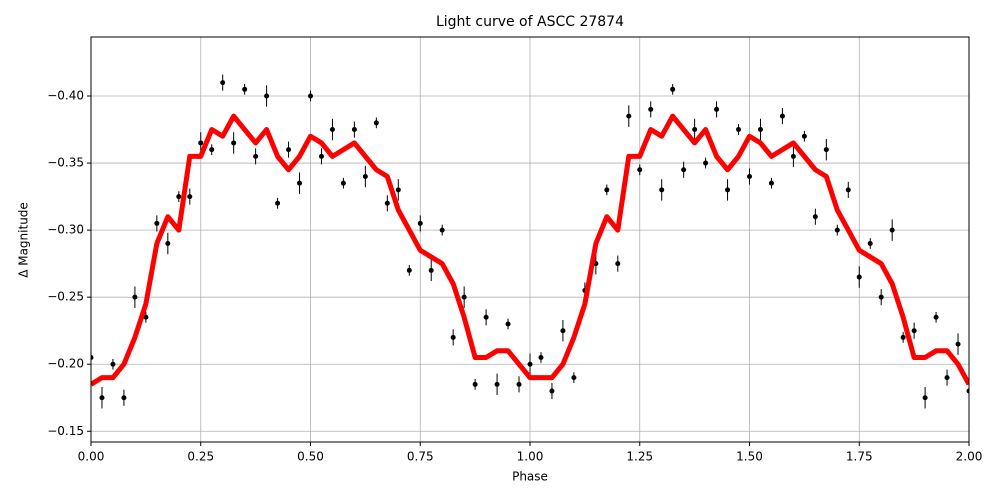  What do you see at coordinates (749, 457) in the screenshot?
I see `x-tick-label: 1.50` at bounding box center [749, 457].